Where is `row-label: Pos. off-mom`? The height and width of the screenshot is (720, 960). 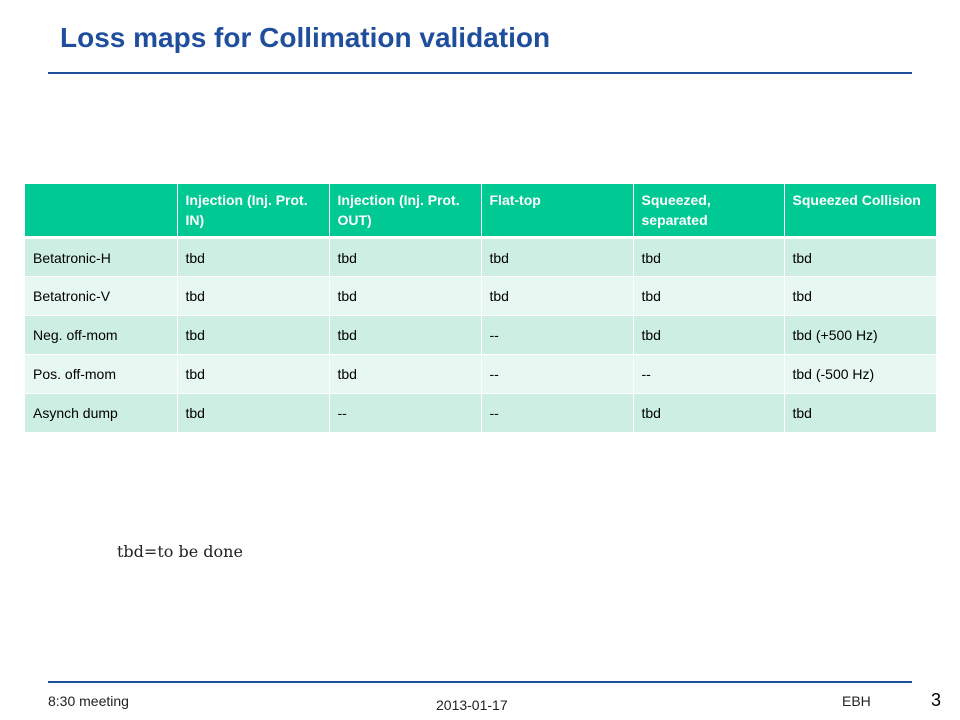 row-label: Pos. off-mom is located at coordinates (101, 374).